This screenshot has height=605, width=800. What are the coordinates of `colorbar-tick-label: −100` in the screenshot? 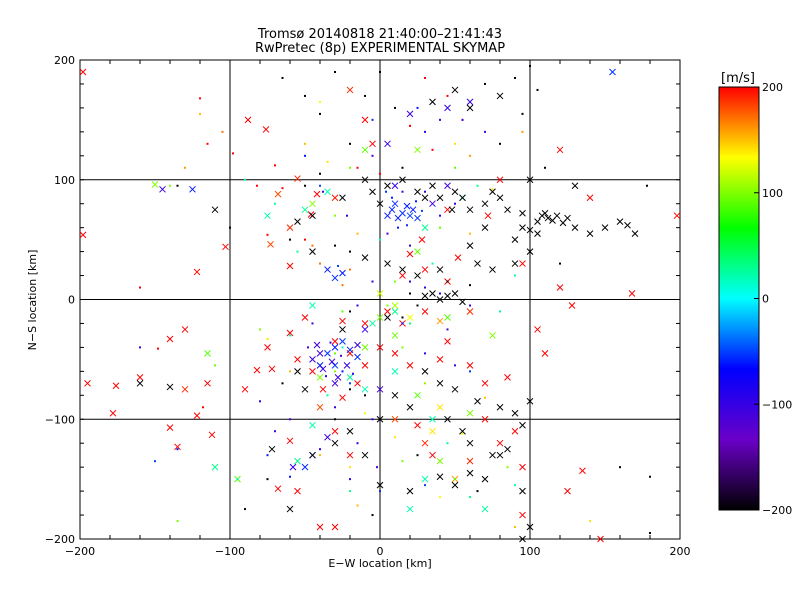 It's located at (777, 404).